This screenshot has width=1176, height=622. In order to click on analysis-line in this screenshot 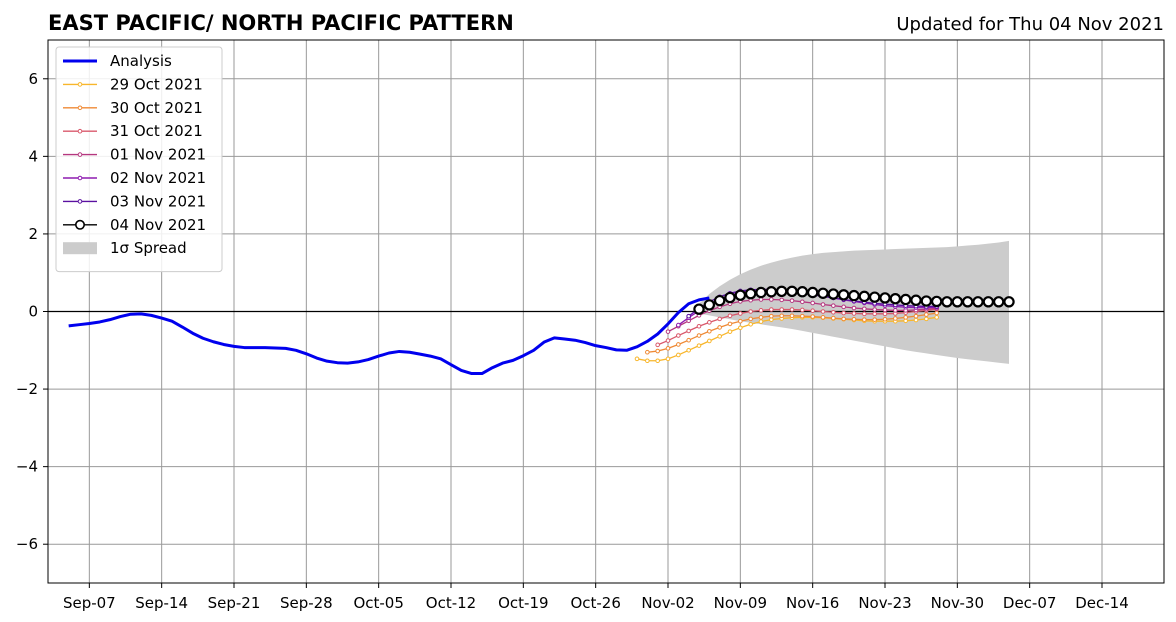, I will do `click(389, 336)`.